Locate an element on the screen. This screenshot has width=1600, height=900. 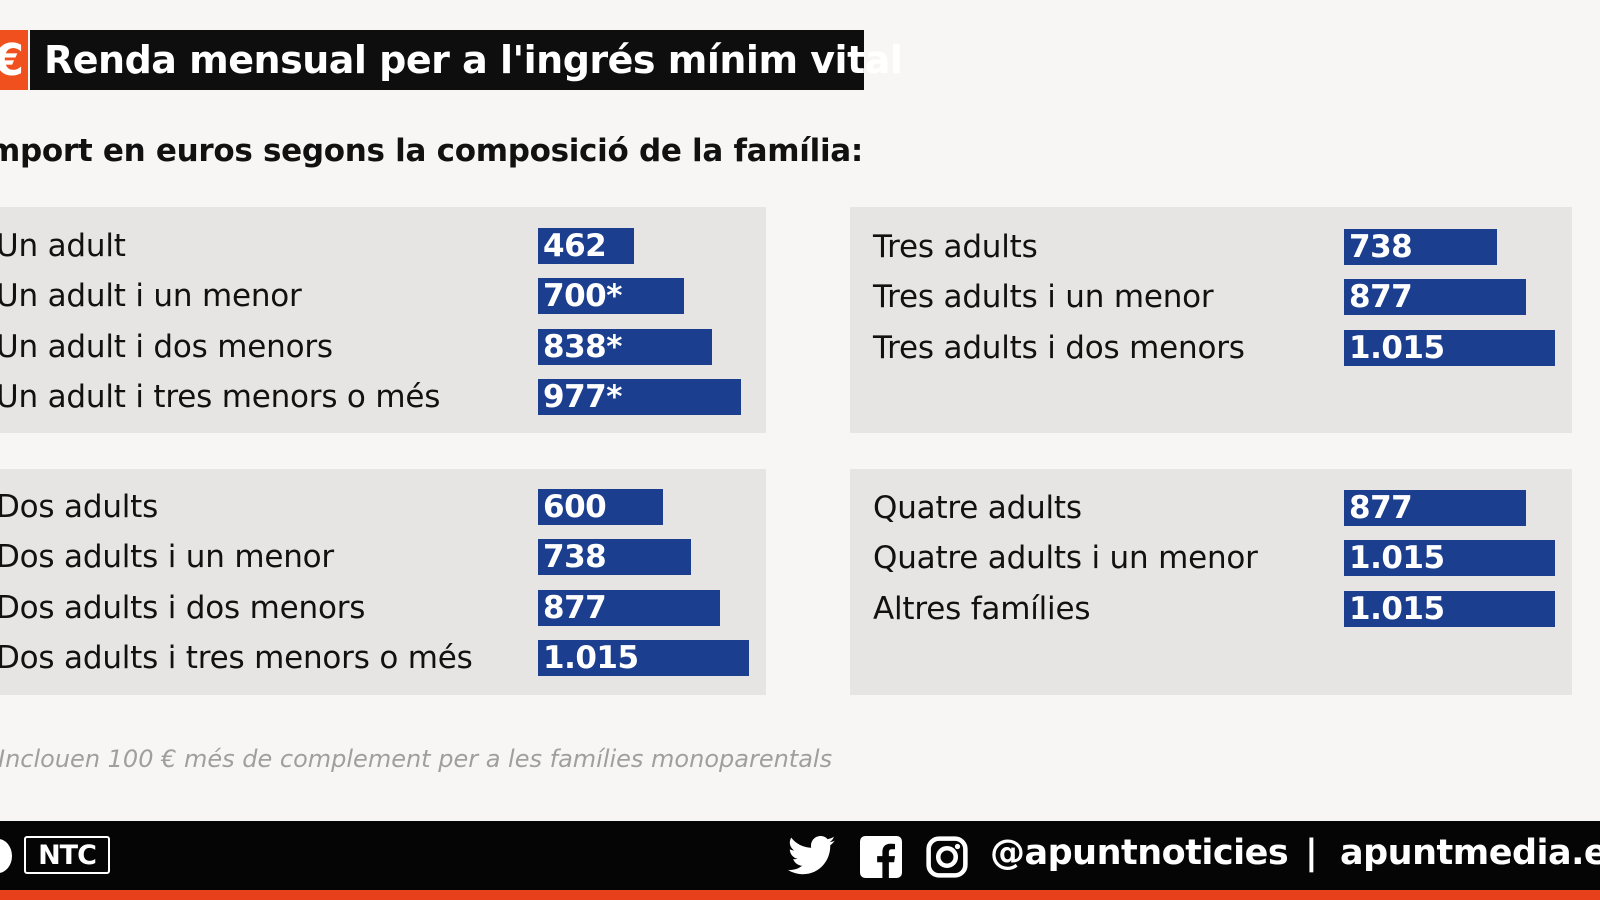
category-label: Dos adults i tres menors o més is located at coordinates (236, 657).